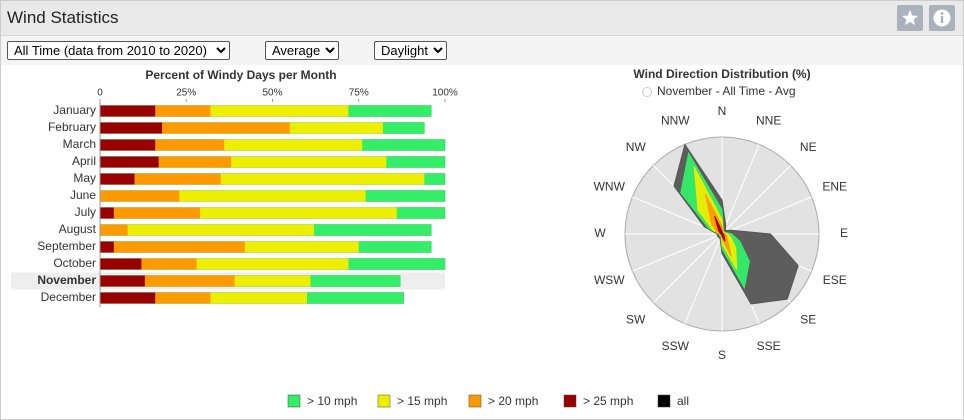 The image size is (964, 420). Describe the element at coordinates (722, 355) in the screenshot. I see `direction-label: S` at that location.